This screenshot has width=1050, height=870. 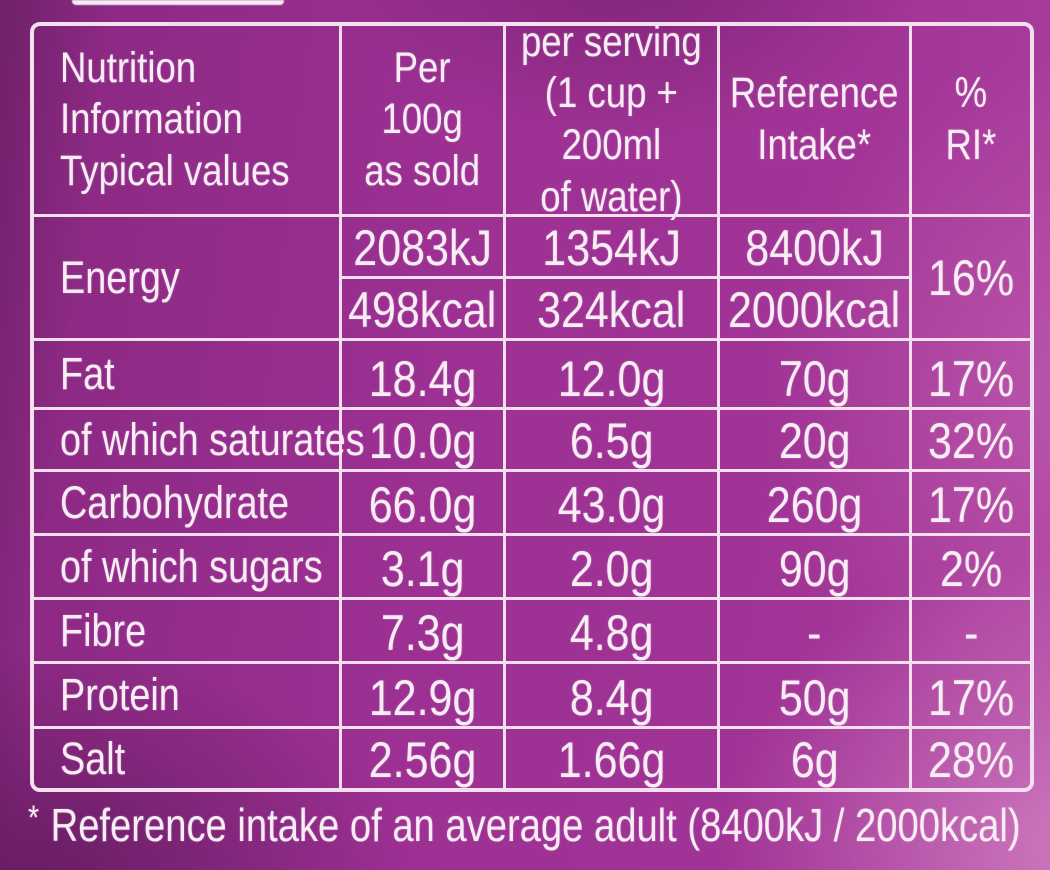 What do you see at coordinates (611, 633) in the screenshot?
I see `value: 4.8g` at bounding box center [611, 633].